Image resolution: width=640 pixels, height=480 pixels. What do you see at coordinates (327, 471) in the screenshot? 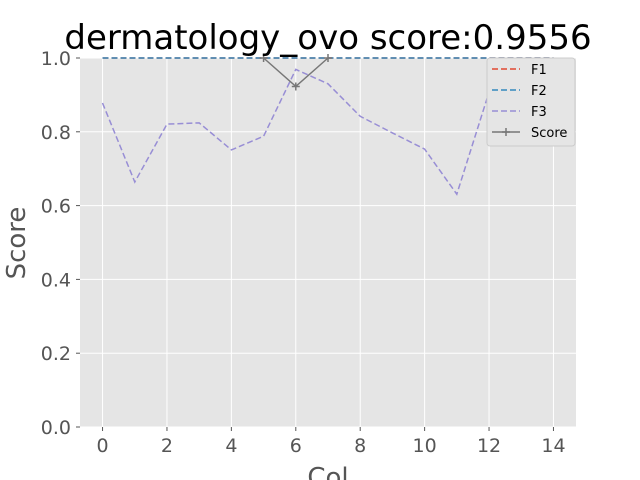
I see `x-axis-label: Col` at bounding box center [327, 471].